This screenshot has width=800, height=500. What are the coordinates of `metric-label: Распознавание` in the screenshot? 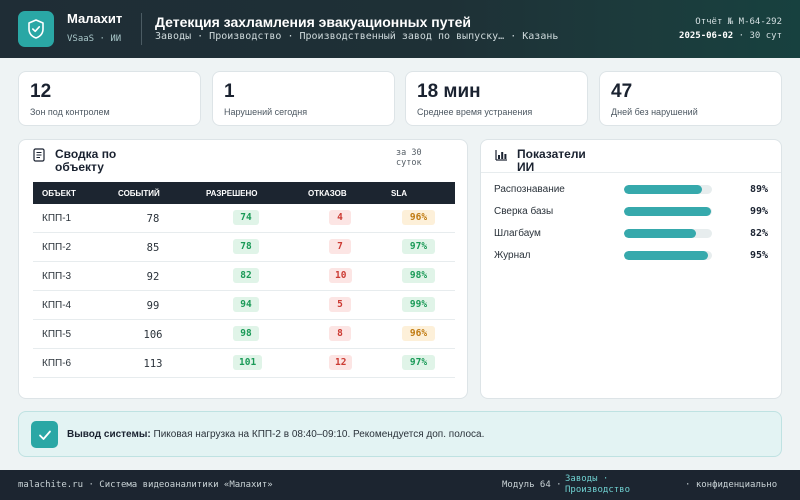 It's located at (529, 189).